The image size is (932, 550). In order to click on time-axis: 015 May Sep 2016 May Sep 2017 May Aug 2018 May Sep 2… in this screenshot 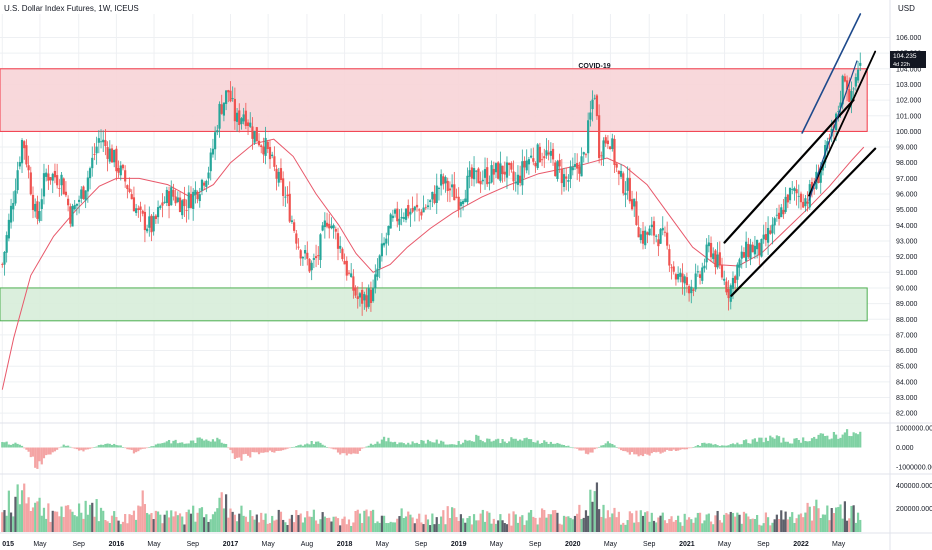, I will do `click(423, 544)`.